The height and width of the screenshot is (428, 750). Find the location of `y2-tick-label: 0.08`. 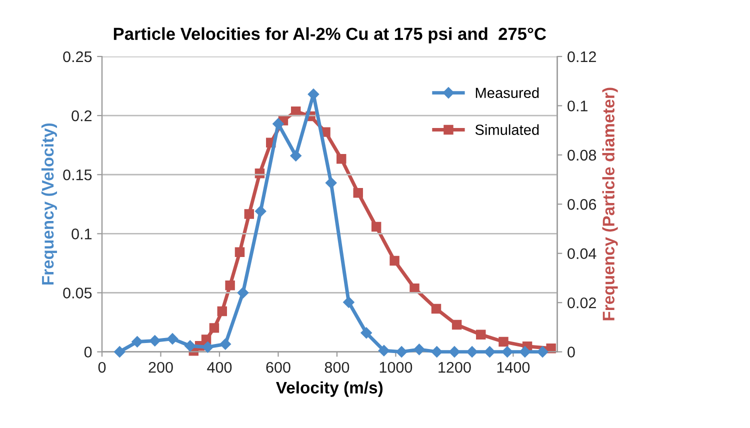

y2-tick-label: 0.08 is located at coordinates (582, 155).